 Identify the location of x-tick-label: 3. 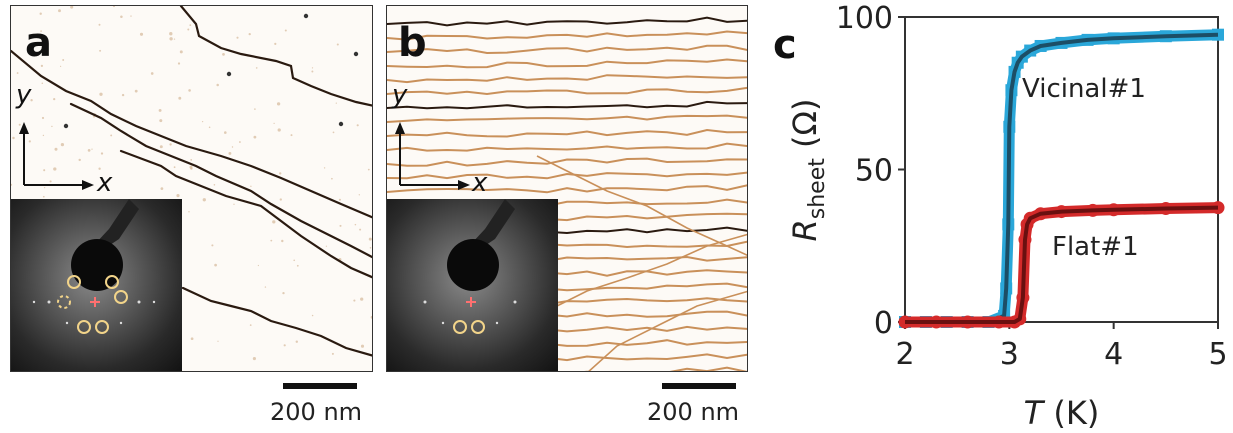
(1009, 354).